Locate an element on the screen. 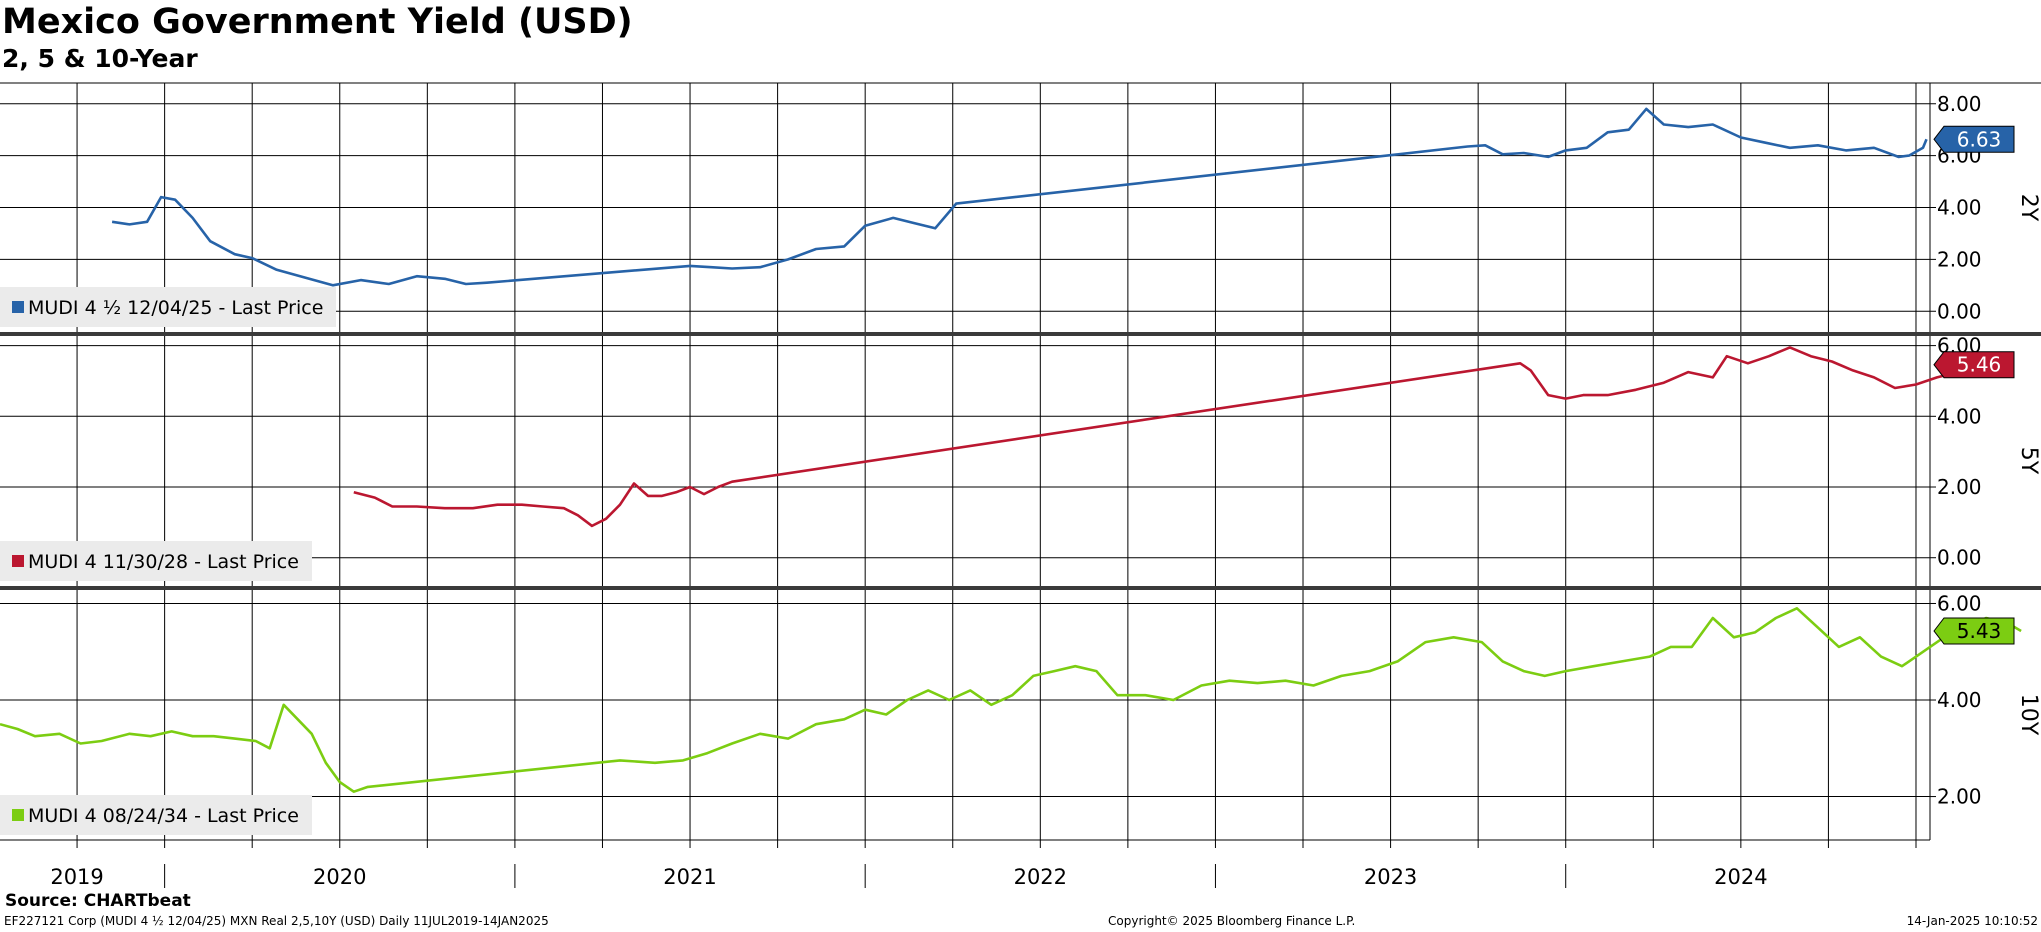 This screenshot has height=932, width=2041. year-label-2022: 2022 is located at coordinates (1040, 877).